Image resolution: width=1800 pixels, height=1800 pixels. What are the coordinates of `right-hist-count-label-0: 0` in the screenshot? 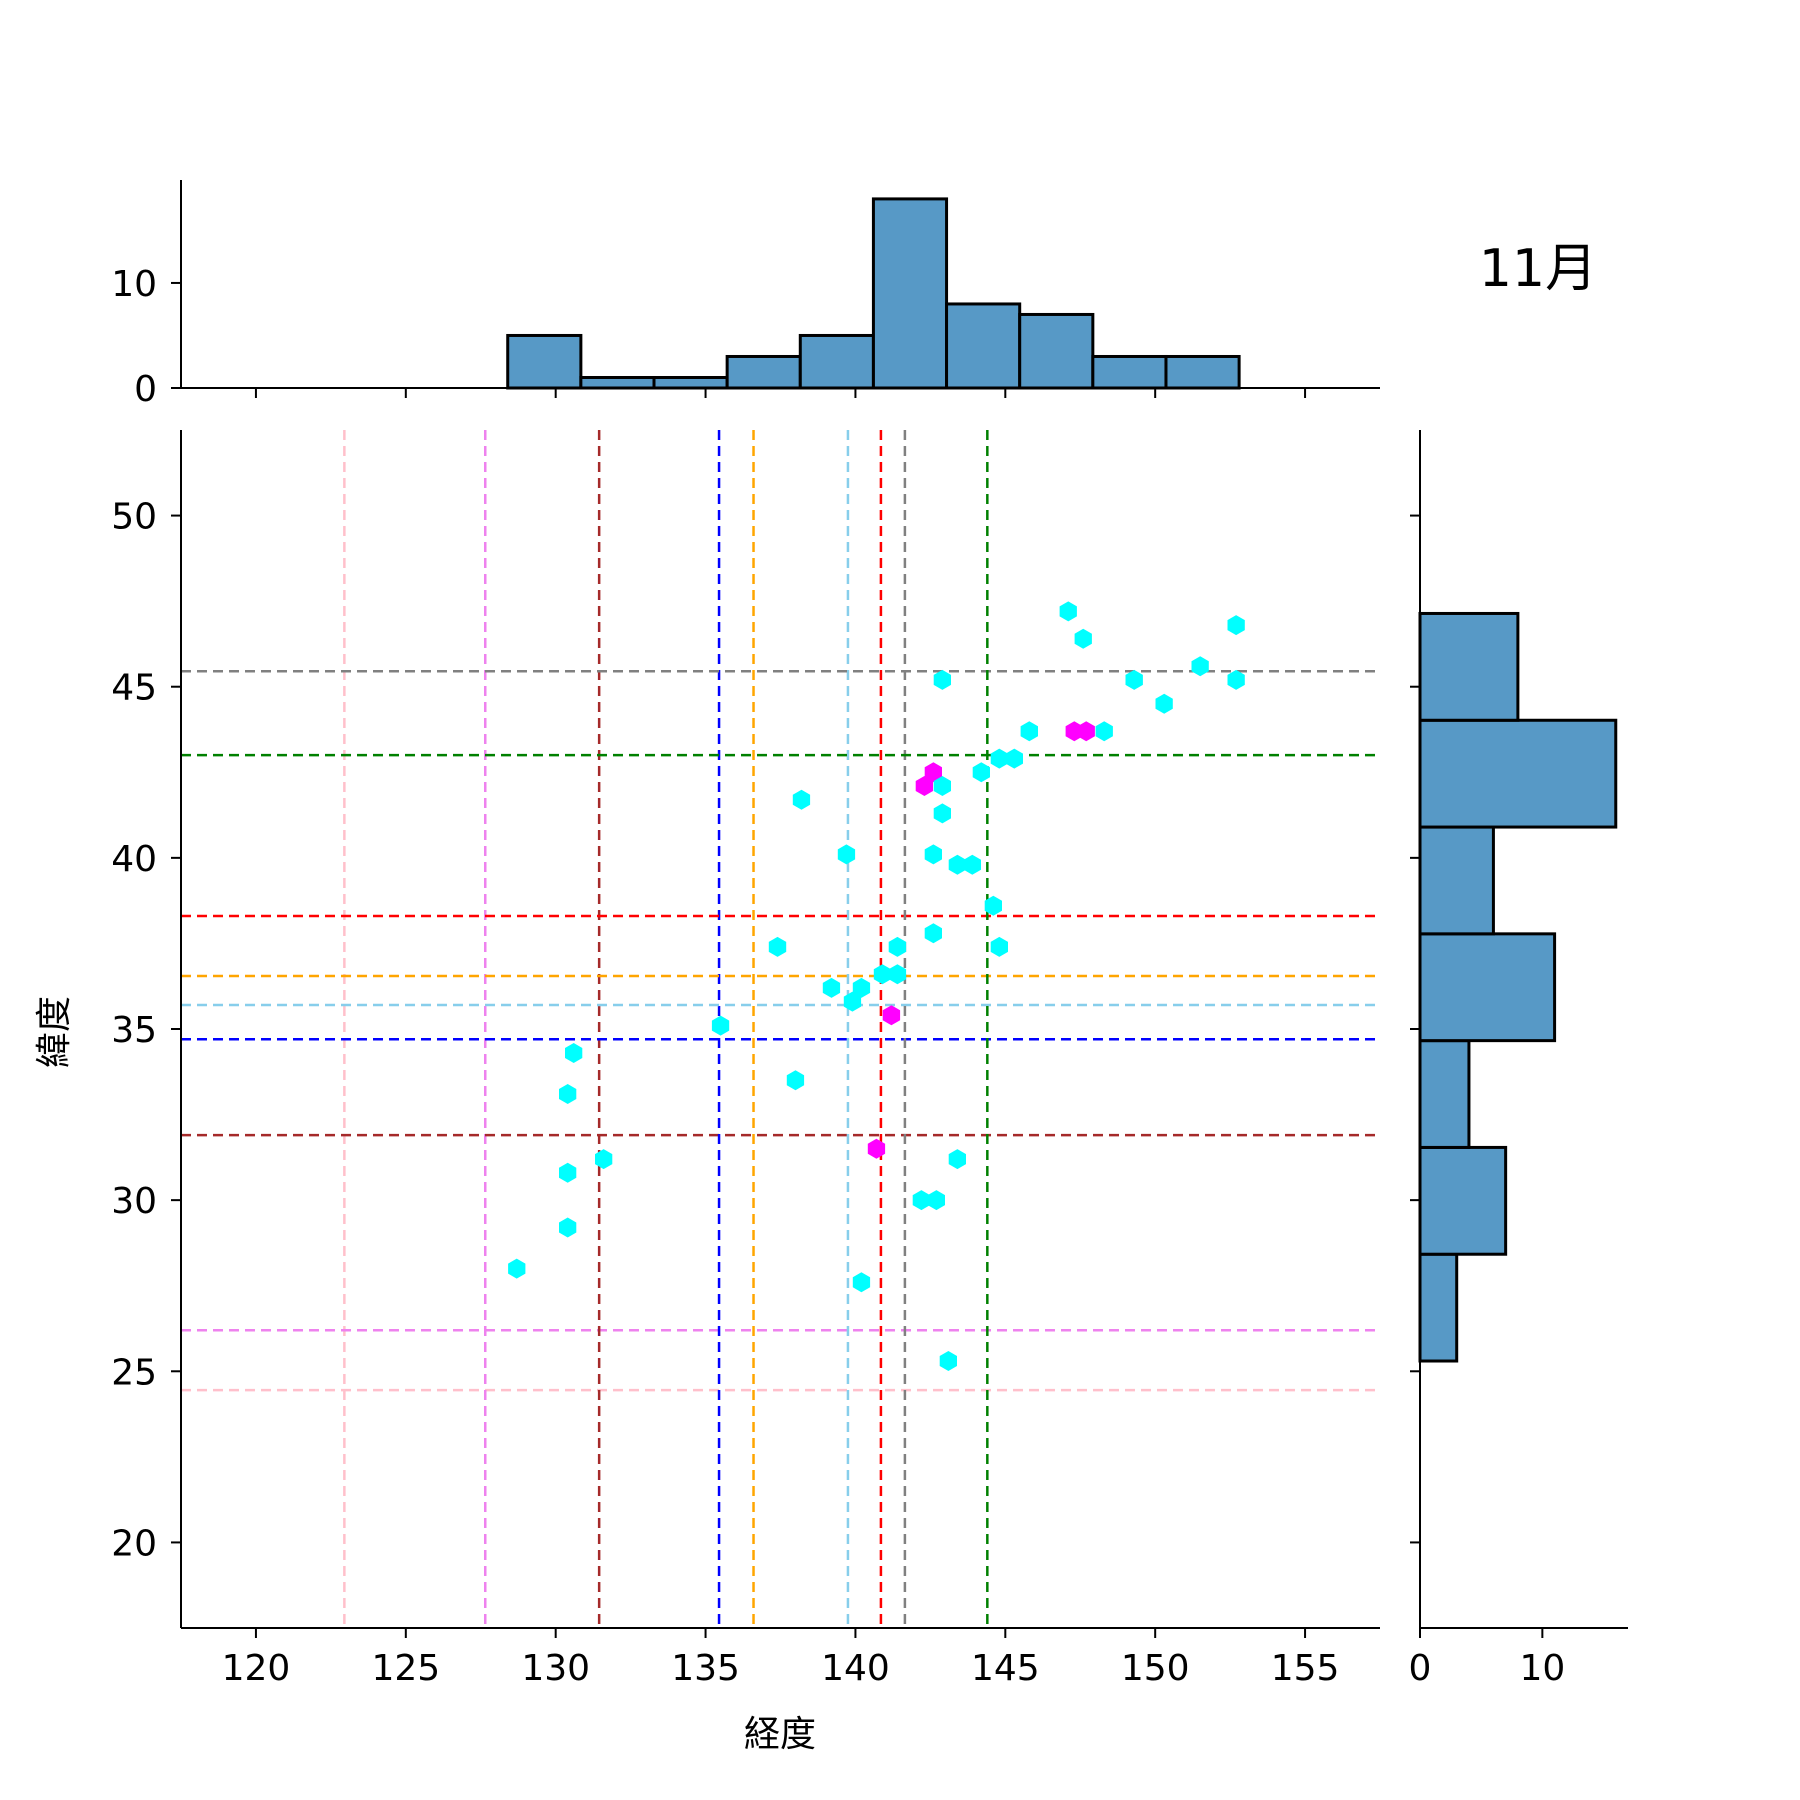 It's located at (1420, 1668).